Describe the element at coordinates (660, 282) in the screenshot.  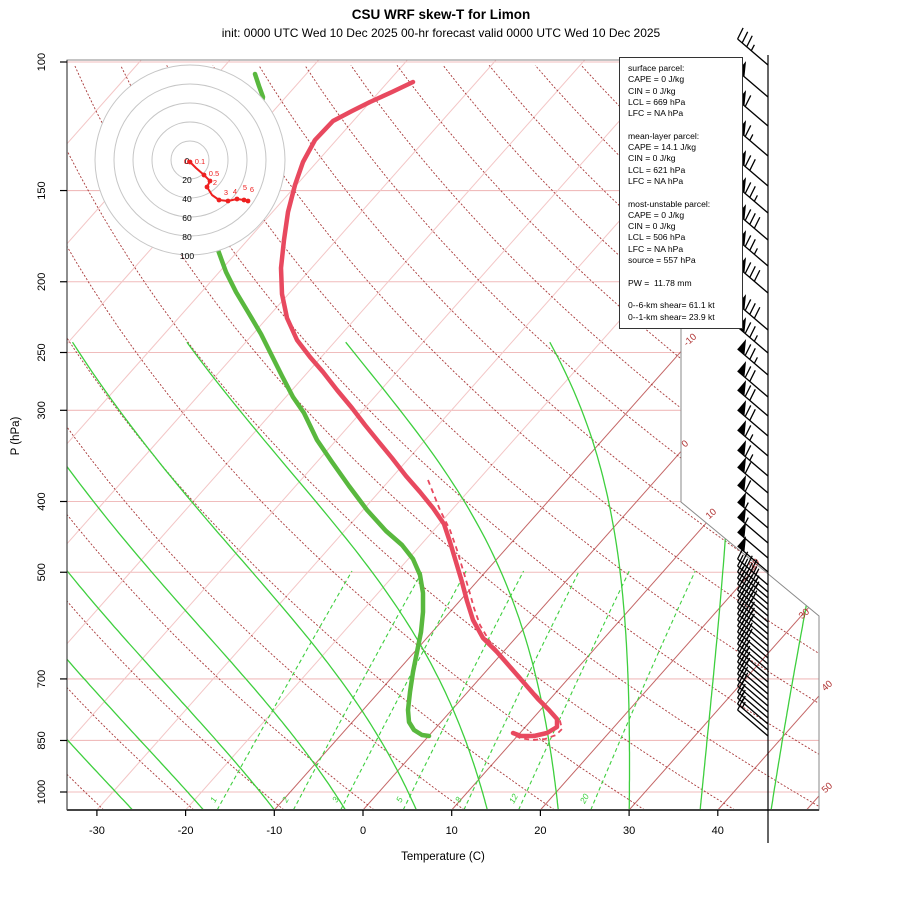
I see `info-line: PW = 11.78 mm` at that location.